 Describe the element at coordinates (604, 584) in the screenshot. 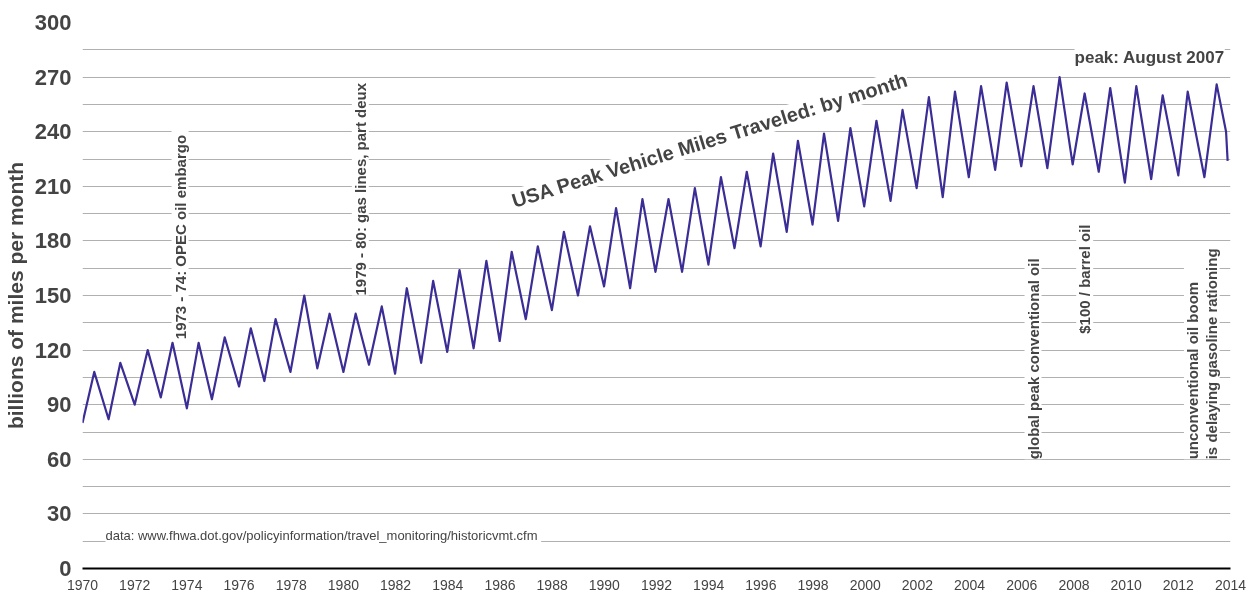

I see `x-tick-label: 1990` at that location.